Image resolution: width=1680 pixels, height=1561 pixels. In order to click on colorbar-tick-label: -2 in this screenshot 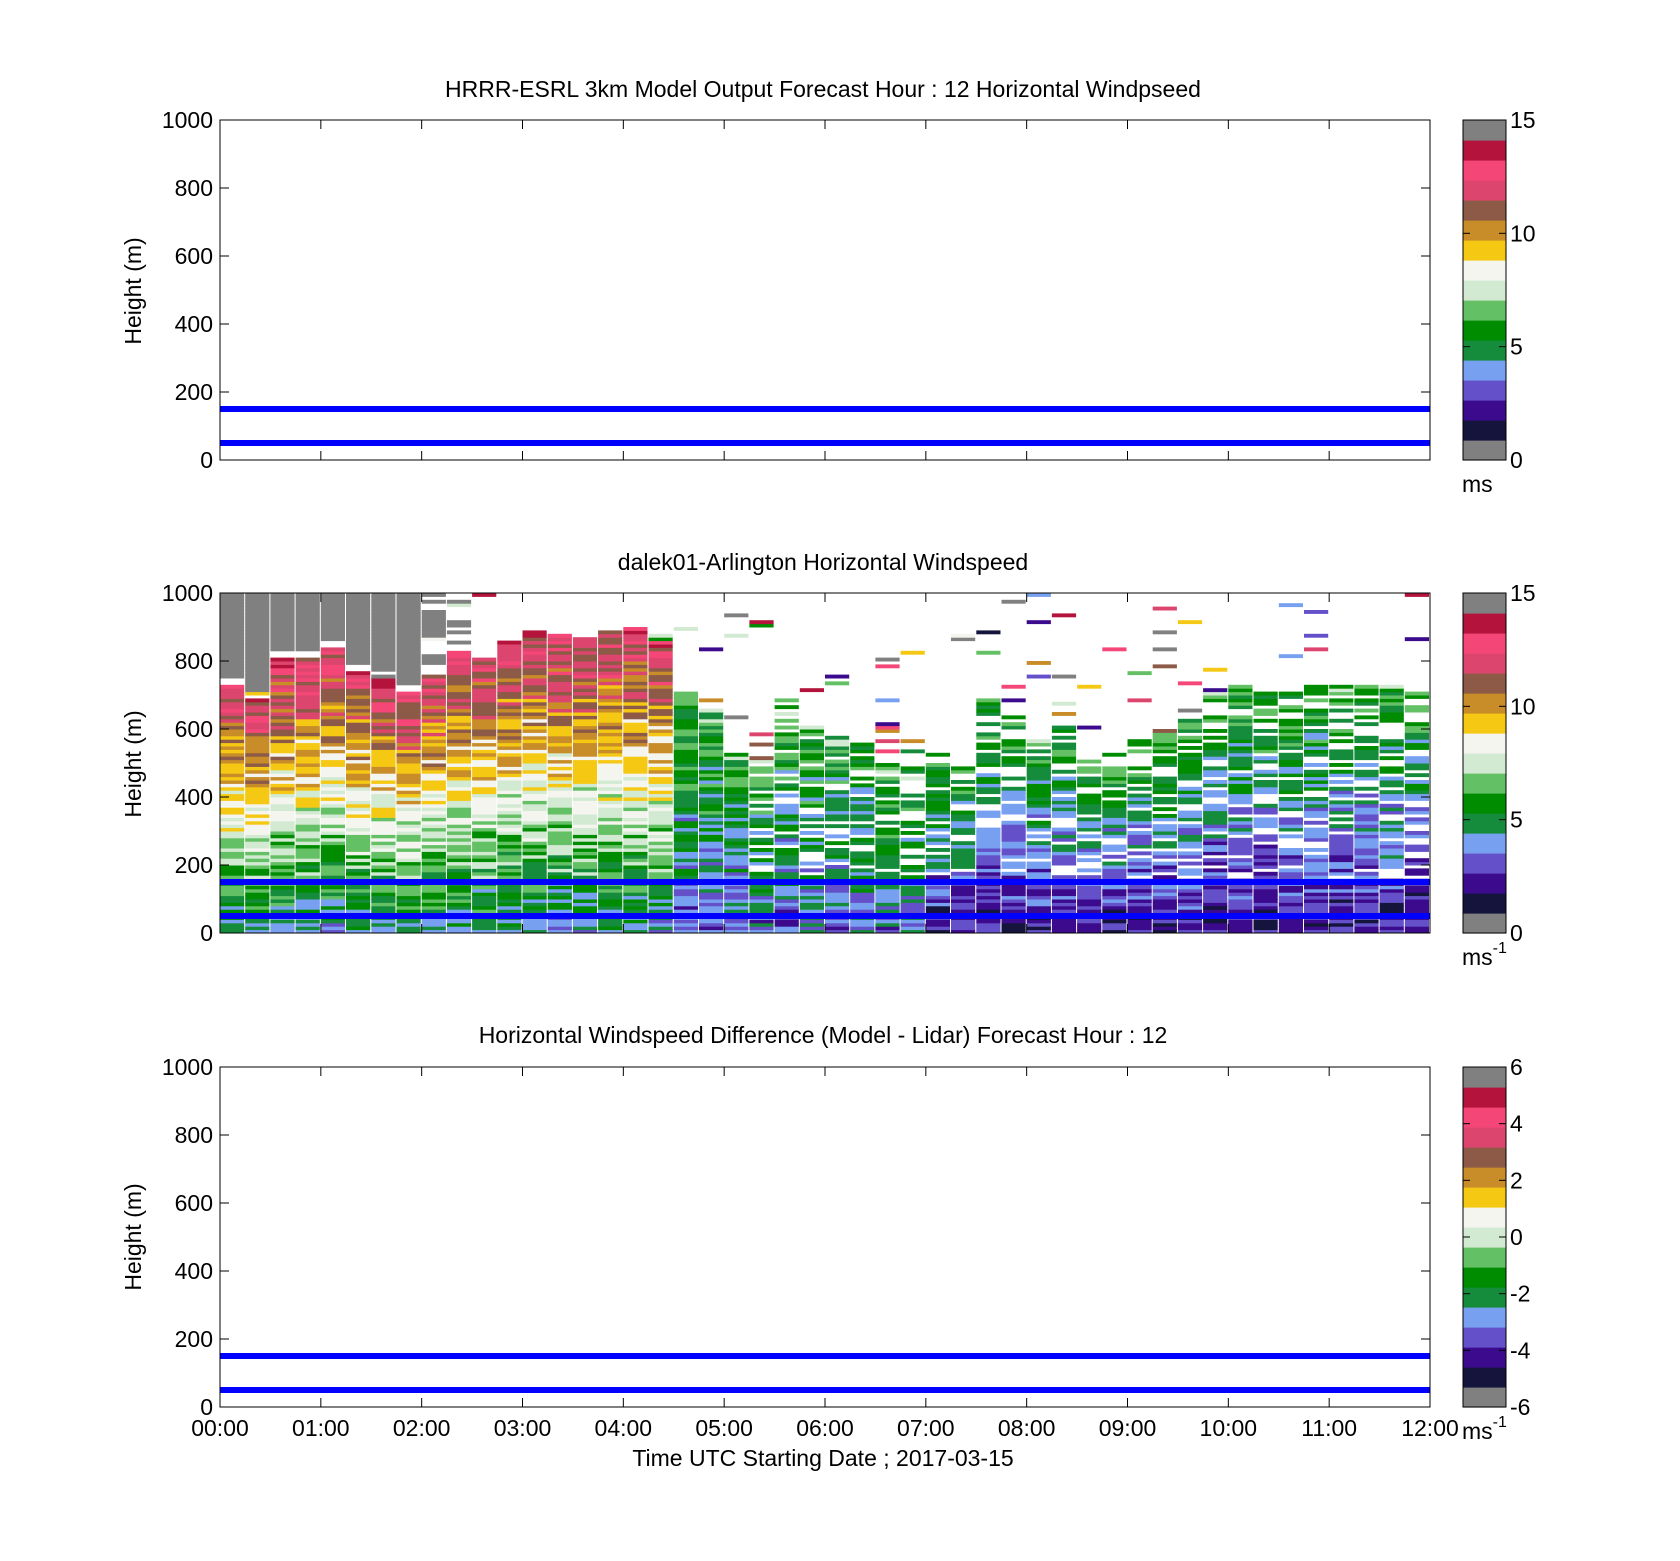, I will do `click(1520, 1294)`.